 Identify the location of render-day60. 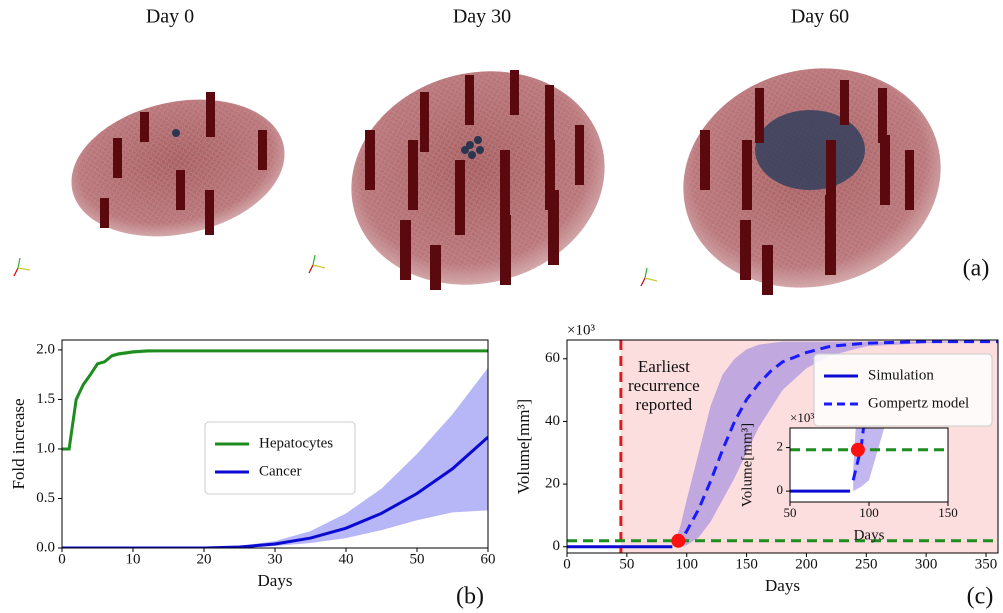
(790, 181).